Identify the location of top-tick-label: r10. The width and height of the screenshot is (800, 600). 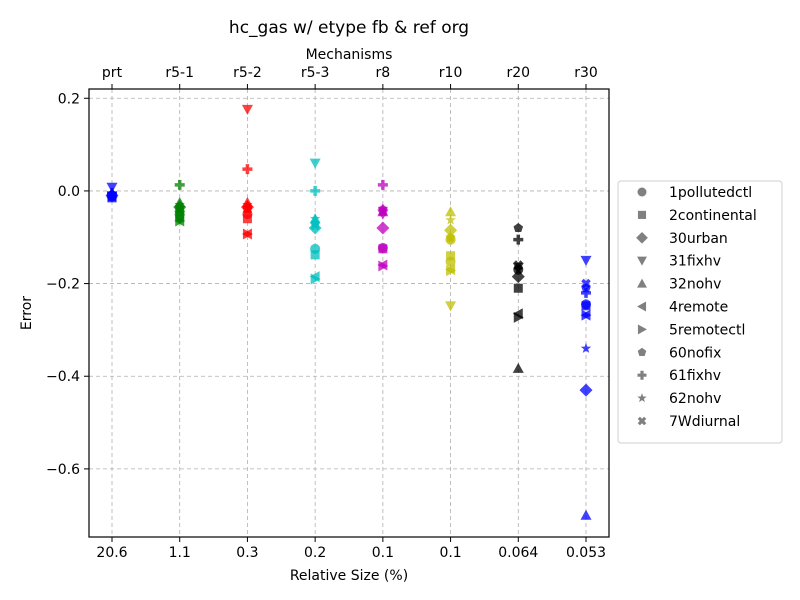
(451, 73).